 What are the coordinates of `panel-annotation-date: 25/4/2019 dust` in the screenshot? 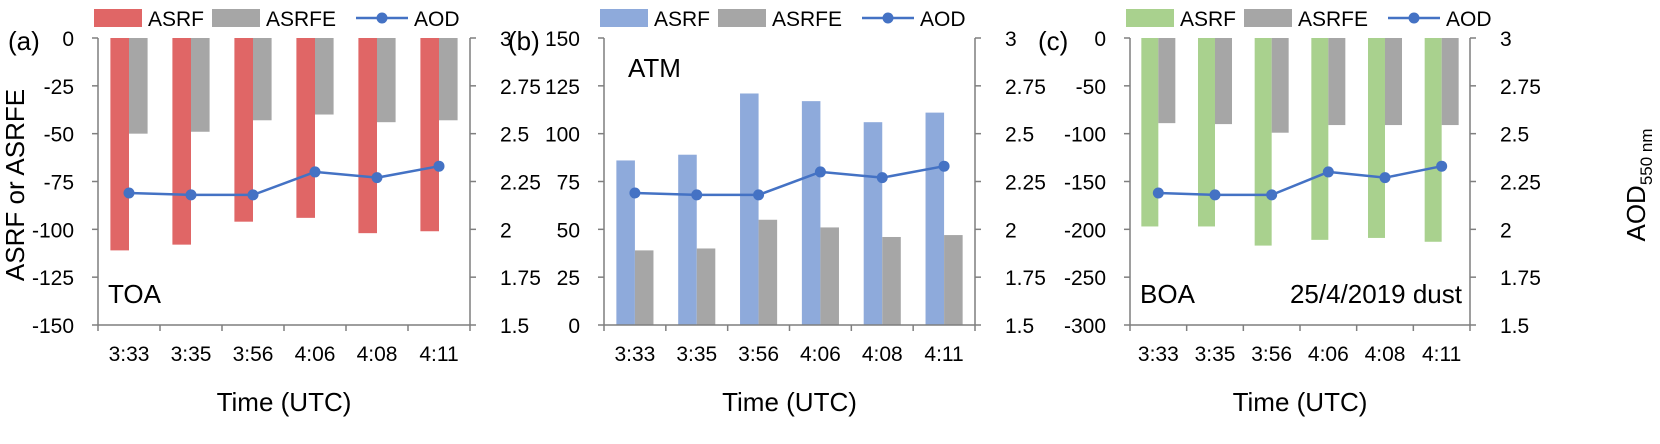 It's located at (1376, 294).